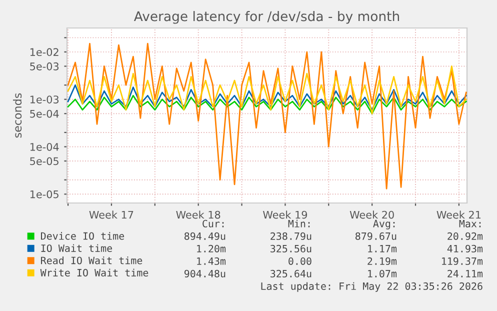 The height and width of the screenshot is (311, 497). I want to click on legend-label: Device IO time, so click(82, 236).